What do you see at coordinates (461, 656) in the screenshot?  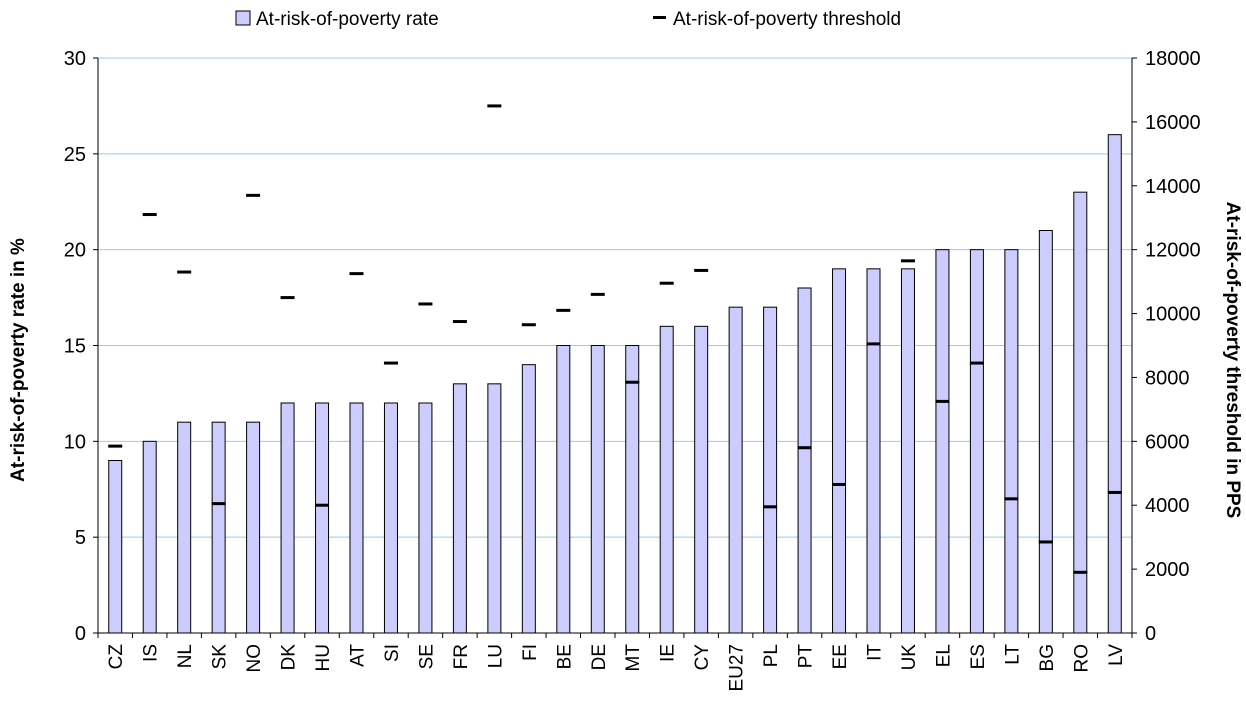 I see `category-label: FR` at bounding box center [461, 656].